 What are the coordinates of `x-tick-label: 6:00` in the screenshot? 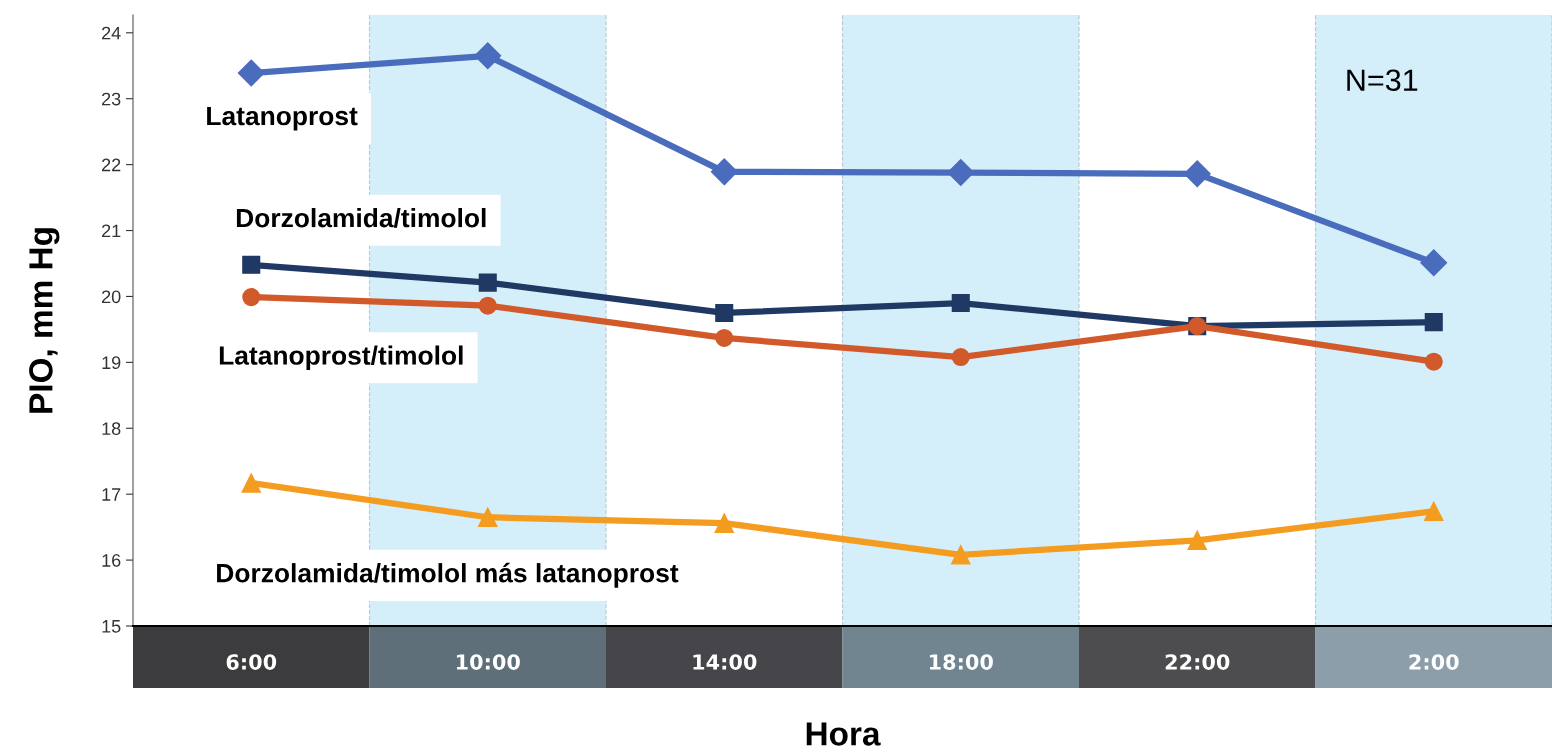 It's located at (251, 662).